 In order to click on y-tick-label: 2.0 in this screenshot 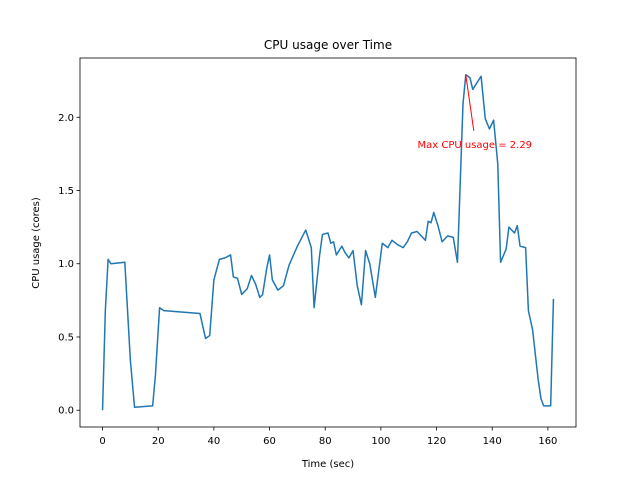, I will do `click(66, 118)`.